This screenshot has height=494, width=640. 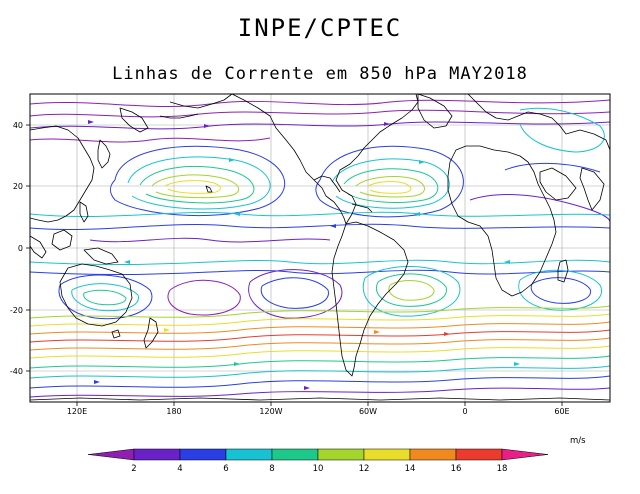 I want to click on lon-tick-label: 60E, so click(x=561, y=411).